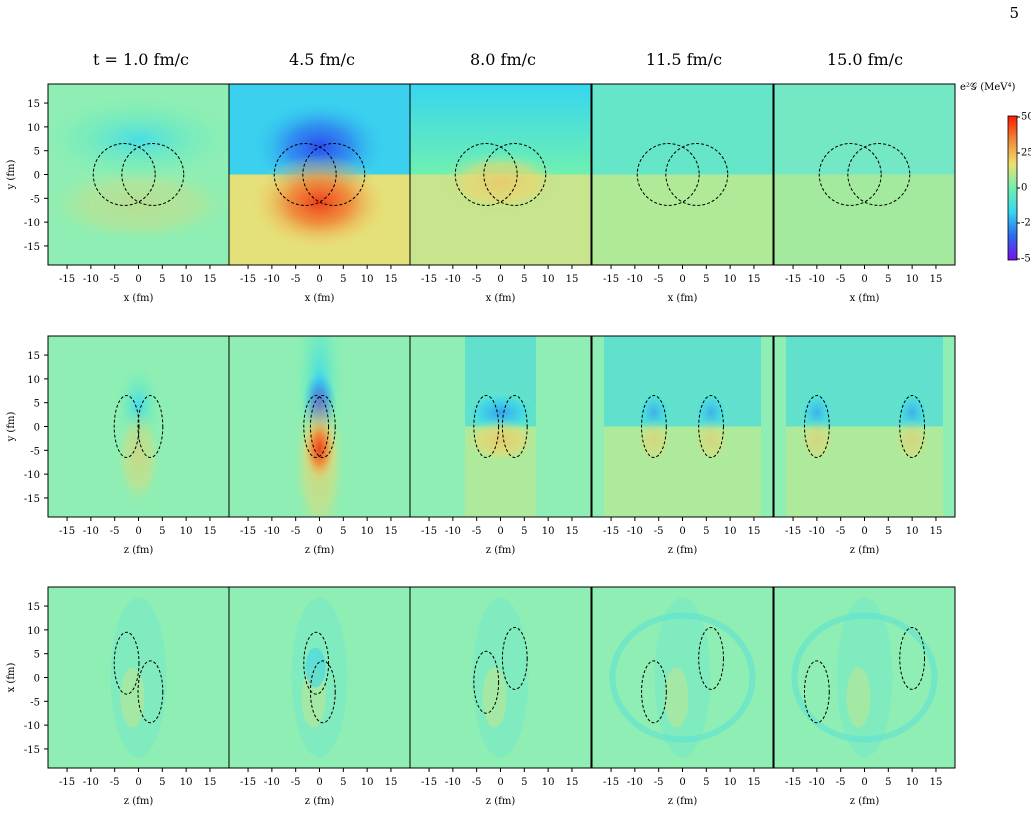 The width and height of the screenshot is (1031, 818). Describe the element at coordinates (37, 176) in the screenshot. I see `y-tick-label: 0` at that location.